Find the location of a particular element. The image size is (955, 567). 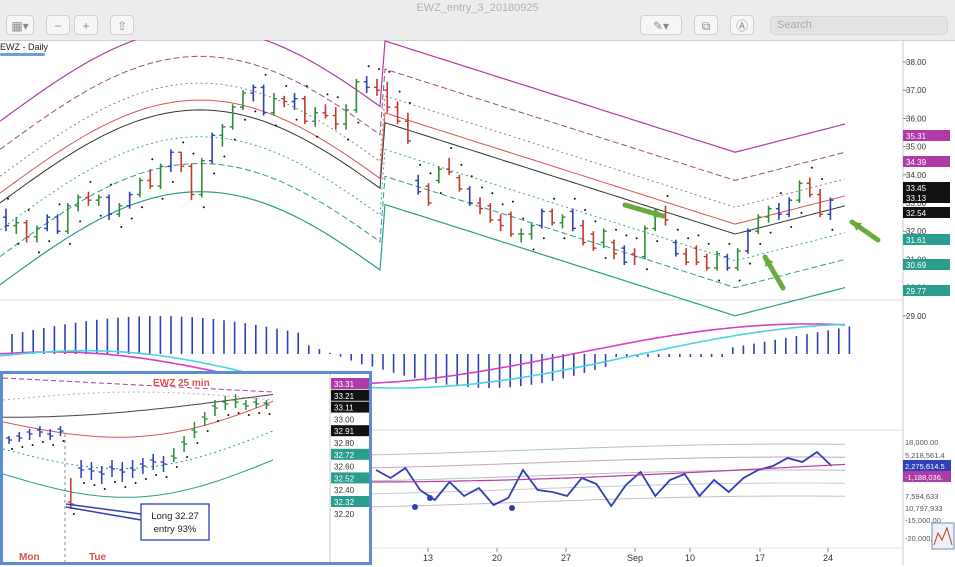

search-input: Search is located at coordinates (859, 25).